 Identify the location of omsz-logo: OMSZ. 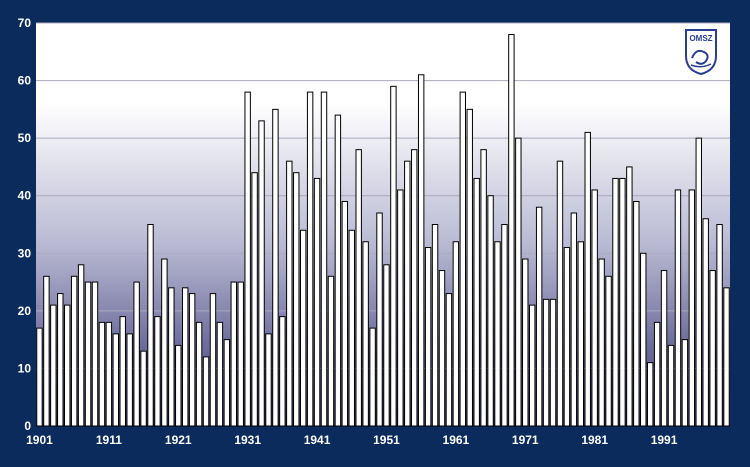
(701, 52).